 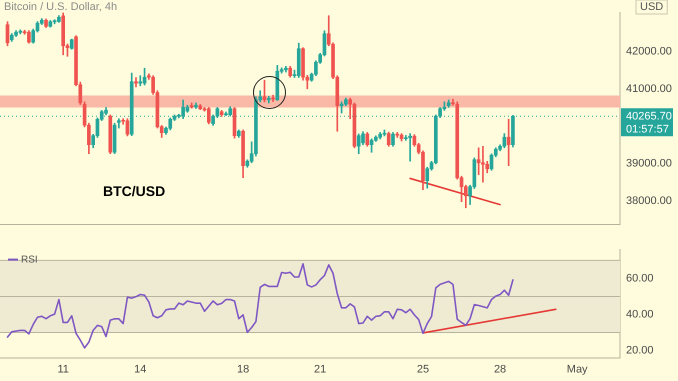 I want to click on chart-title: Bitcoin / U.S. Dollar, 4h, so click(x=61, y=7).